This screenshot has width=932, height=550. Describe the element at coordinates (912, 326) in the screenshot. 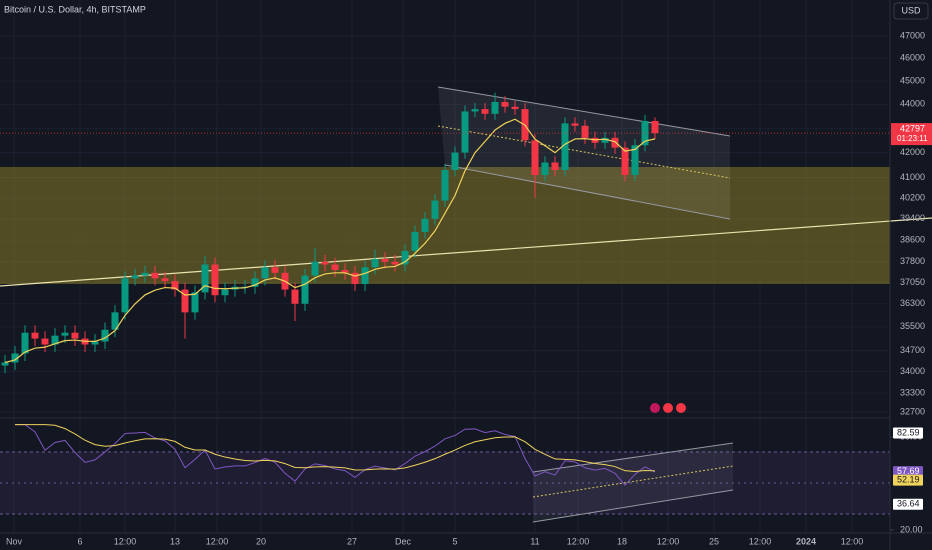

I see `y-tick-label: 35500` at that location.